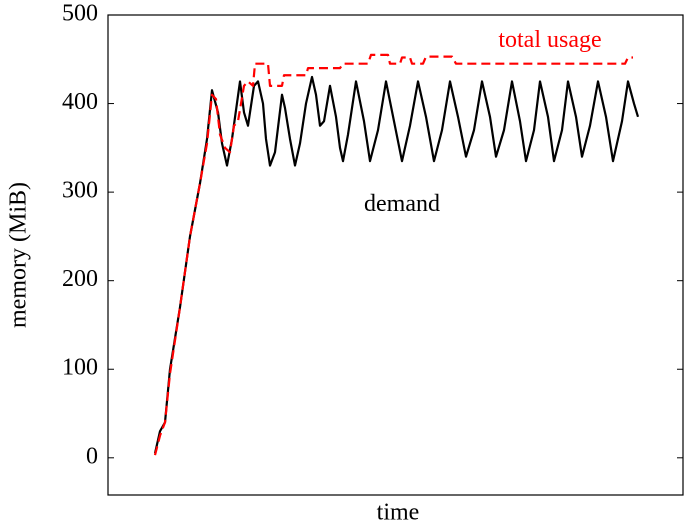 The image size is (686, 527). What do you see at coordinates (80, 102) in the screenshot?
I see `y-tick-label: 400` at bounding box center [80, 102].